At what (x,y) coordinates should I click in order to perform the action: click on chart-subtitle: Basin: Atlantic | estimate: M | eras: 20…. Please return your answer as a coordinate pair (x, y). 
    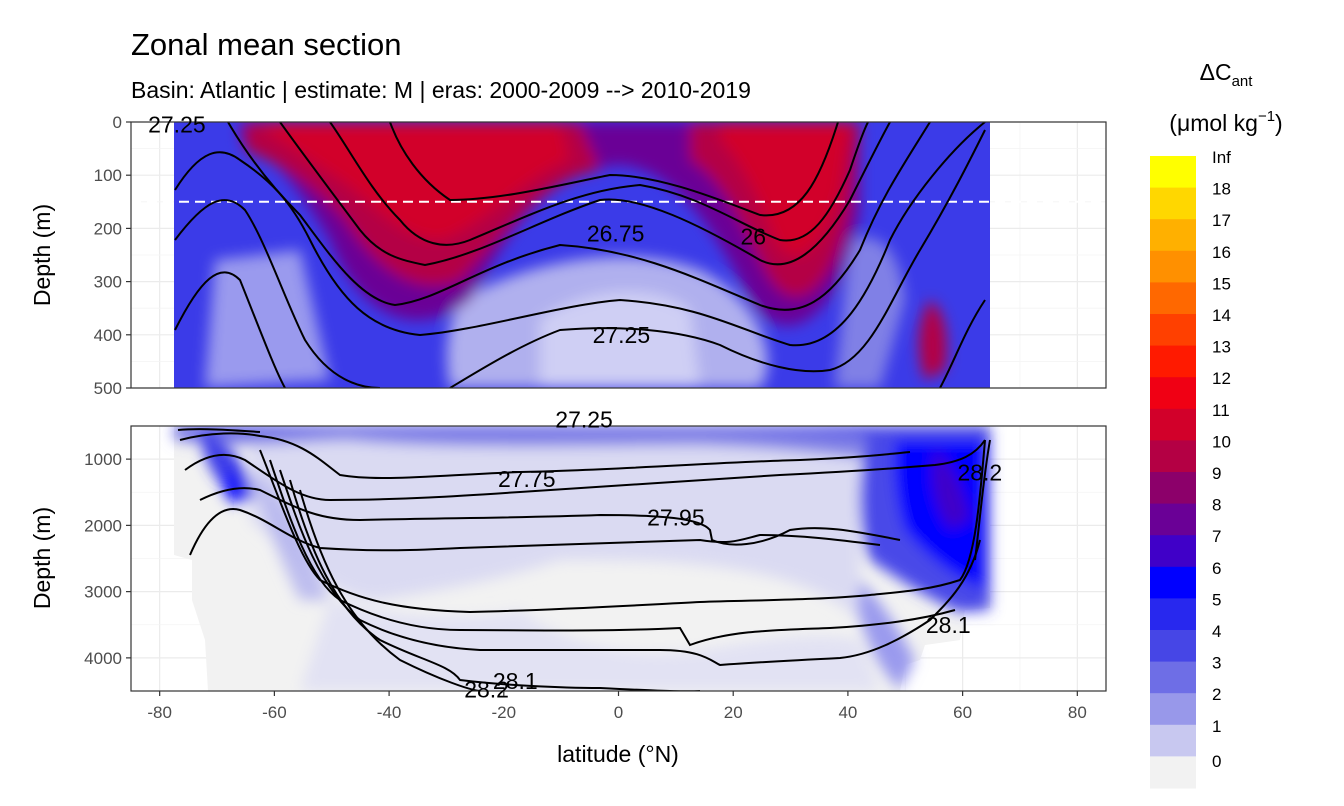
    Looking at the image, I should click on (441, 90).